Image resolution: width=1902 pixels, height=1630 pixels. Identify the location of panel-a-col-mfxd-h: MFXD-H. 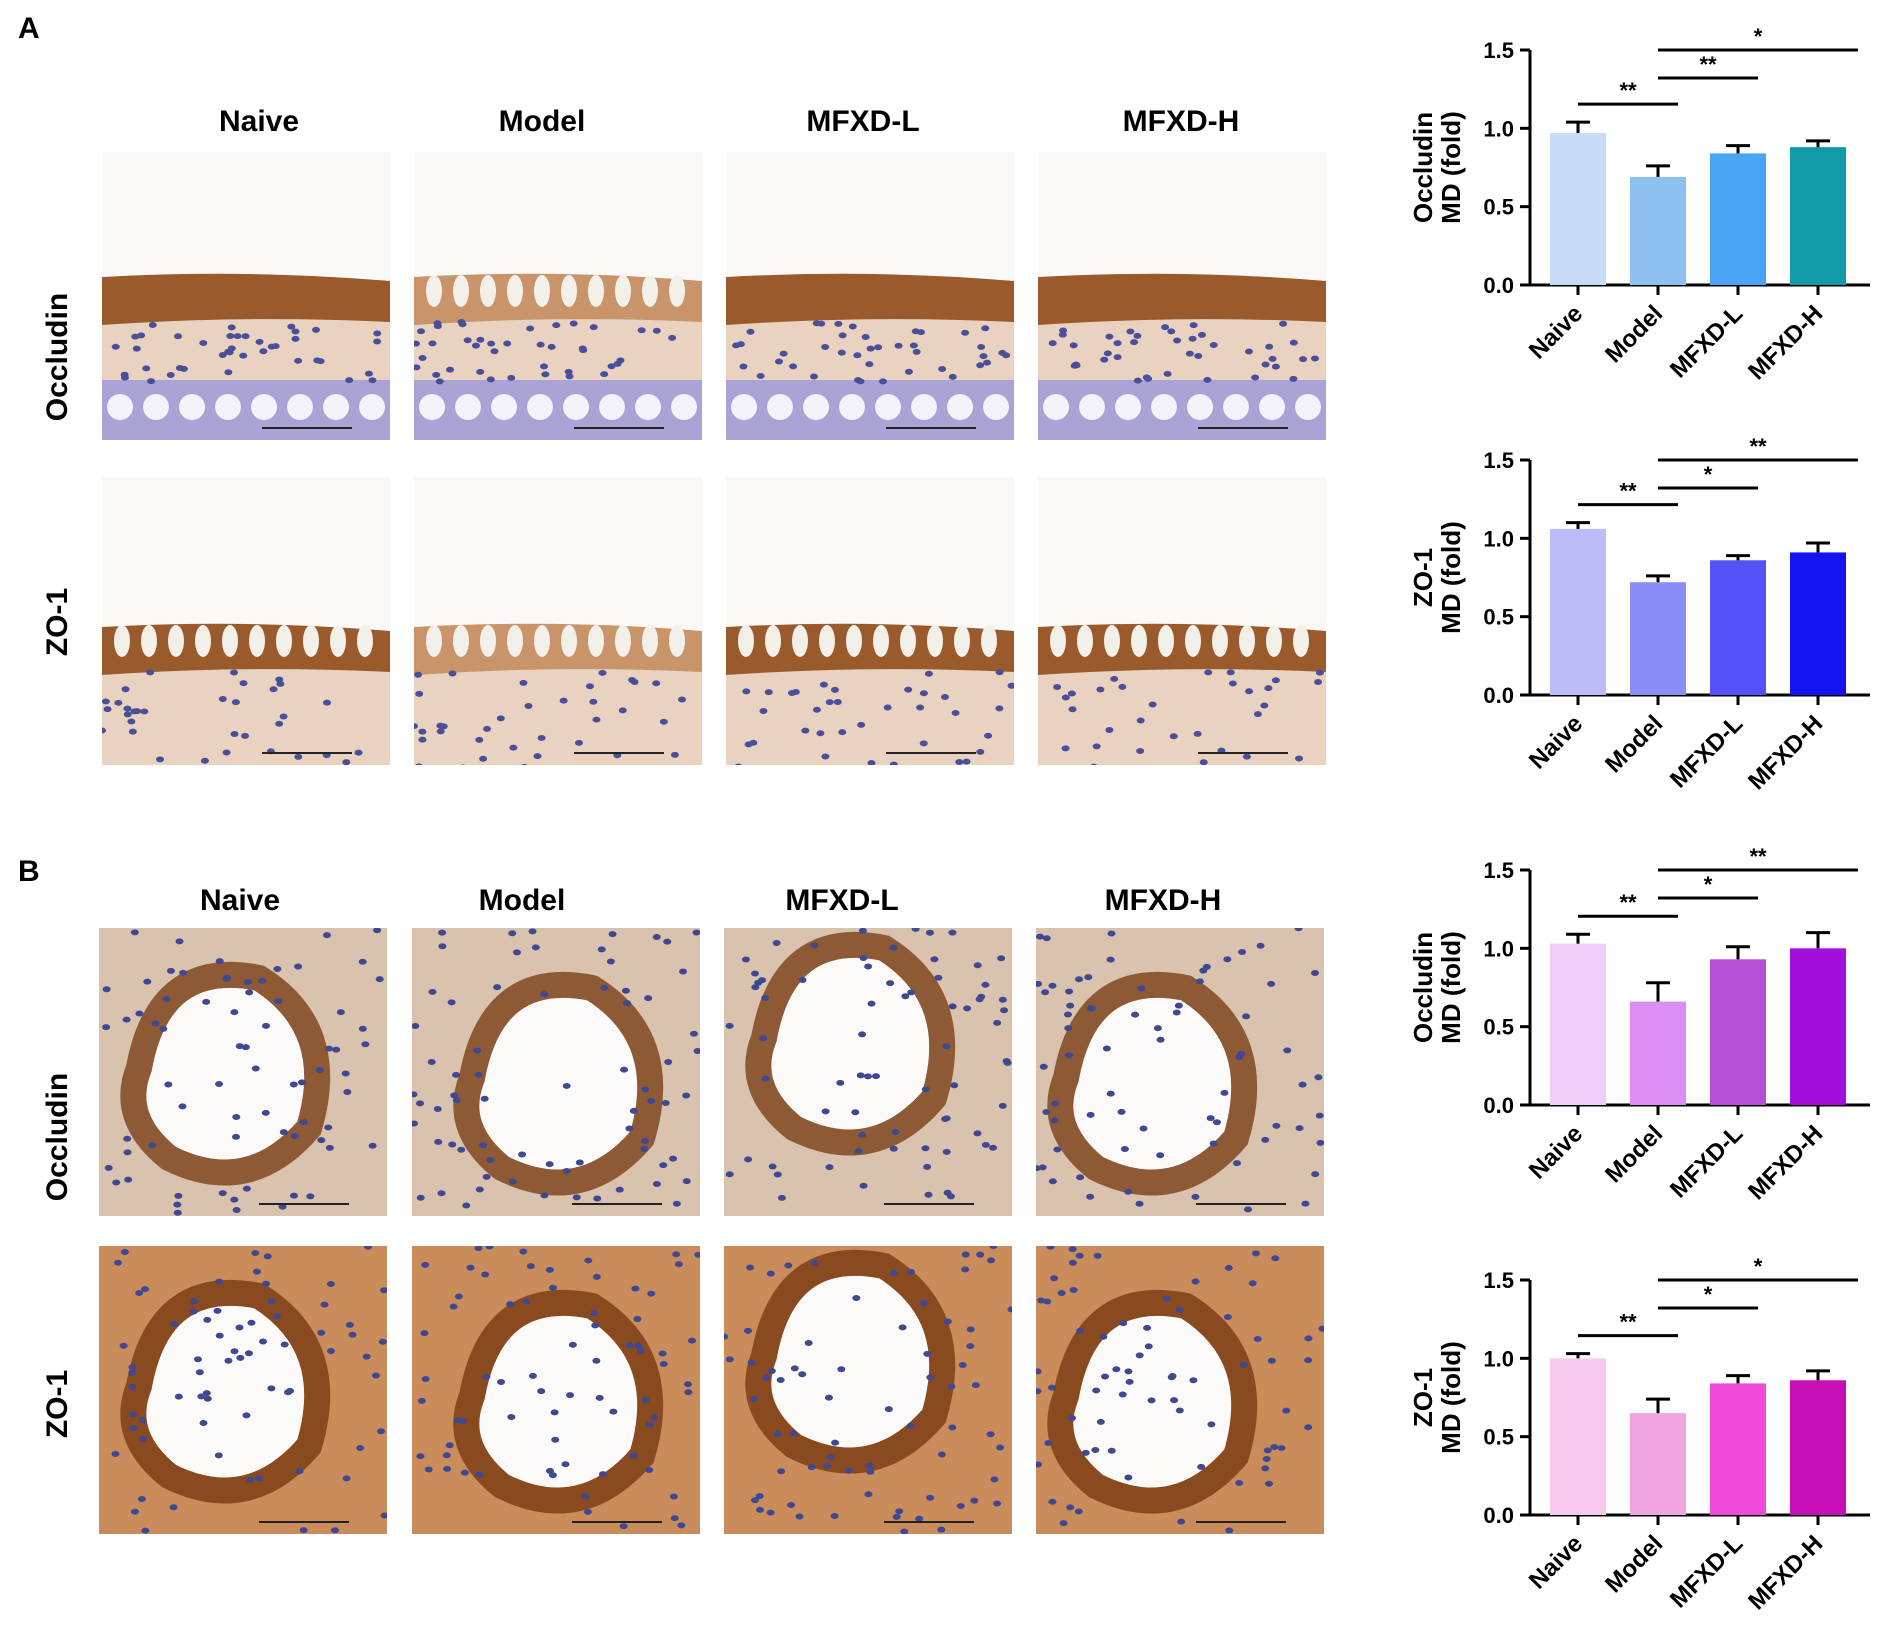
(1181, 122).